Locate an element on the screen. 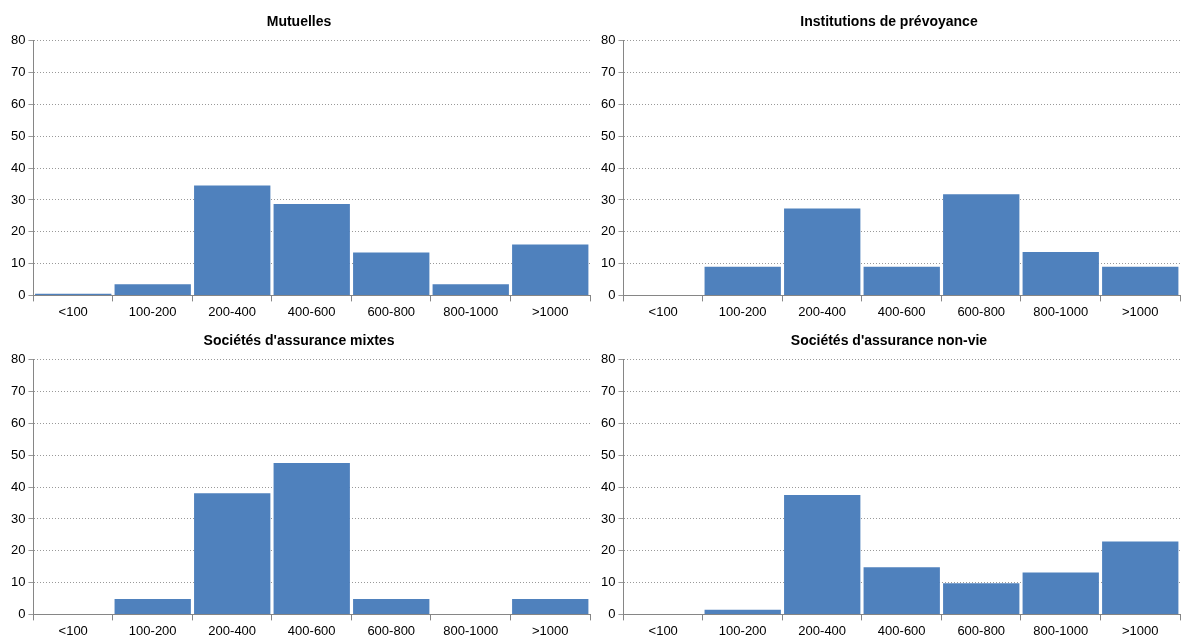 Image resolution: width=1196 pixels, height=642 pixels. chart-title: Mutuelles is located at coordinates (299, 21).